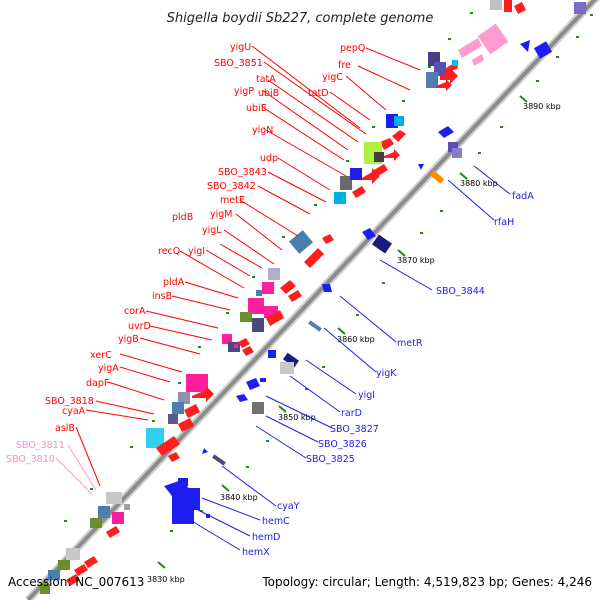  Describe the element at coordinates (416, 260) in the screenshot. I see `scale-tick-label: 3870 kbp` at that location.